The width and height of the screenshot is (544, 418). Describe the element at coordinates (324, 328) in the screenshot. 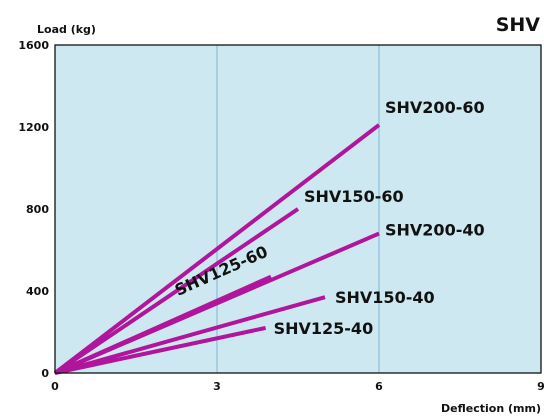

I see `series-label-shv125-40: SHV125-40` at that location.